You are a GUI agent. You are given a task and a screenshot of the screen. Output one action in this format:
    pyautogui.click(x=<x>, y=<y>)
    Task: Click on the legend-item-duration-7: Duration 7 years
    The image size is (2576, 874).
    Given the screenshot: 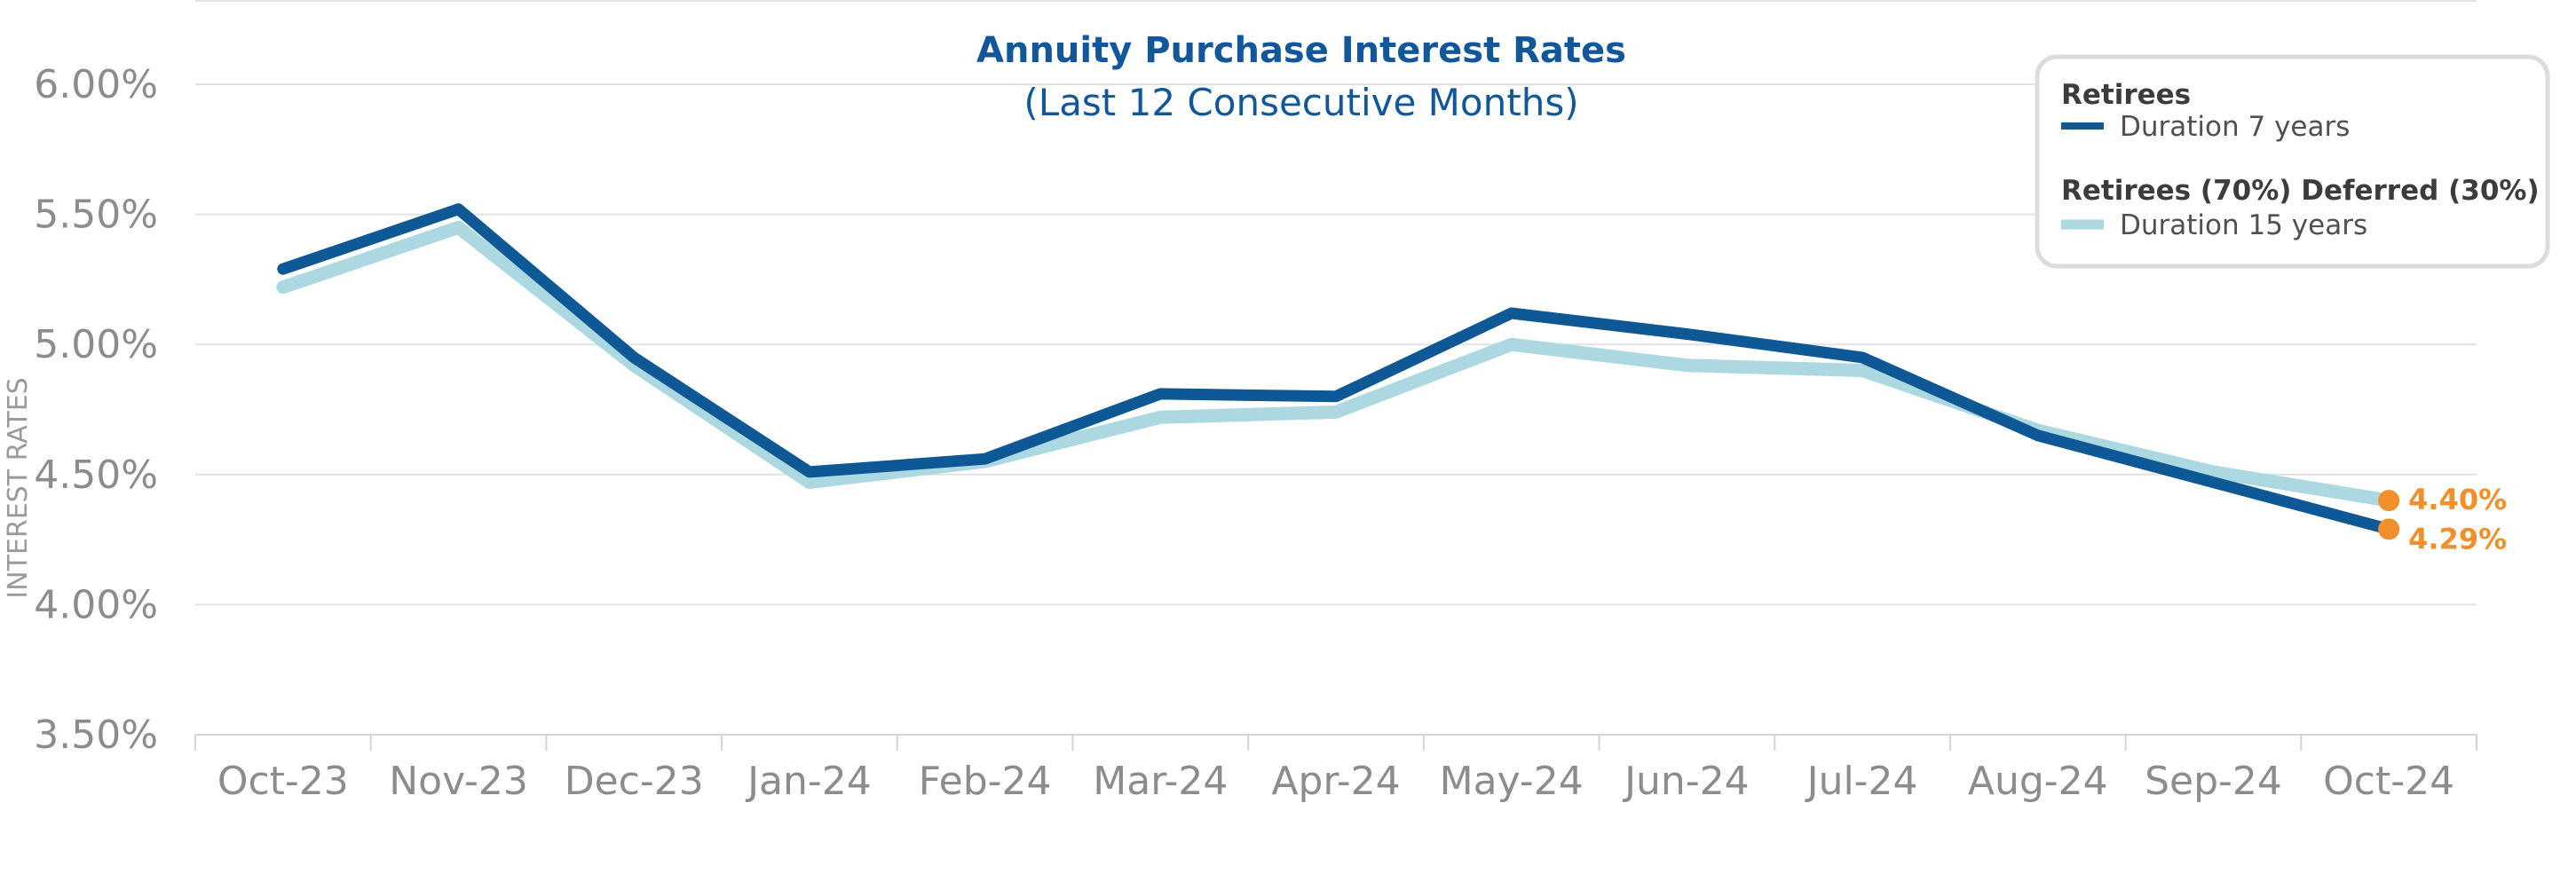 What is the action you would take?
    pyautogui.click(x=2235, y=127)
    